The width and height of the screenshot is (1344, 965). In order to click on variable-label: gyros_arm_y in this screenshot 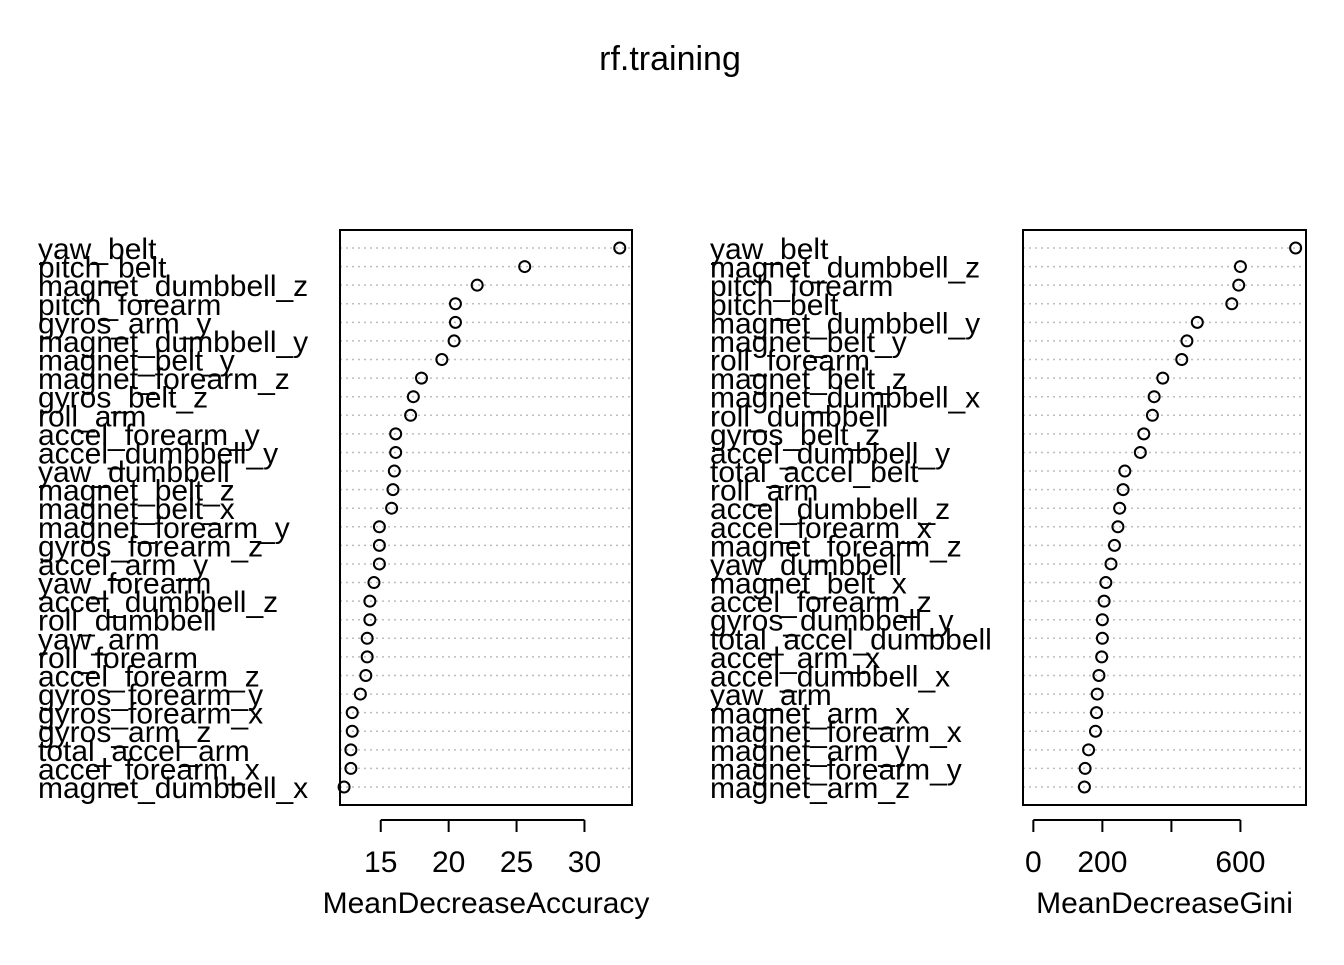, I will do `click(124, 323)`.